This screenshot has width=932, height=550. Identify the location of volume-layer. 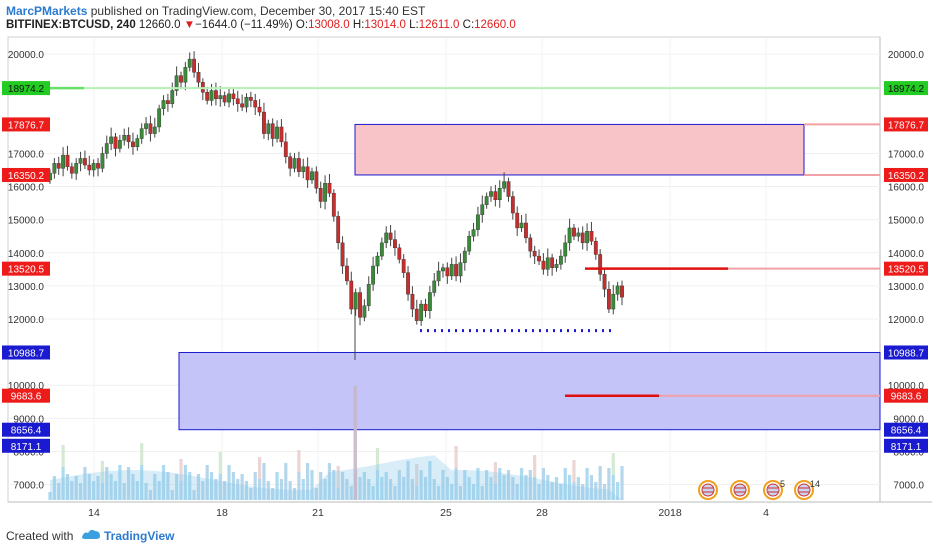
(336, 443).